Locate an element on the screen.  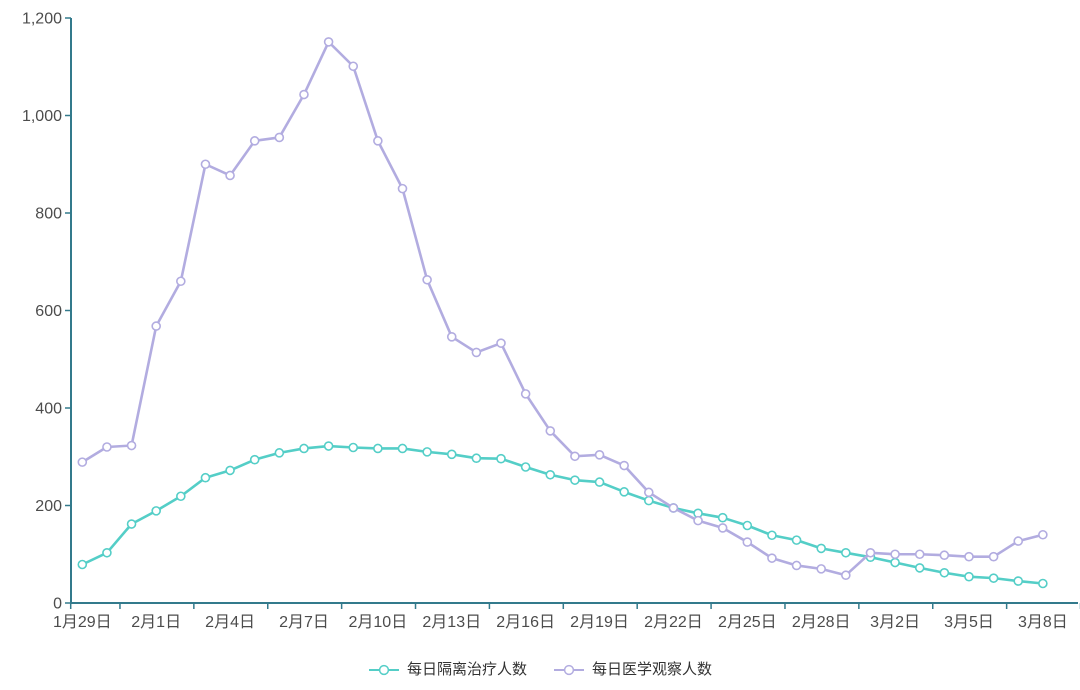
x-axis-tick-label: 1月29日 is located at coordinates (82, 622).